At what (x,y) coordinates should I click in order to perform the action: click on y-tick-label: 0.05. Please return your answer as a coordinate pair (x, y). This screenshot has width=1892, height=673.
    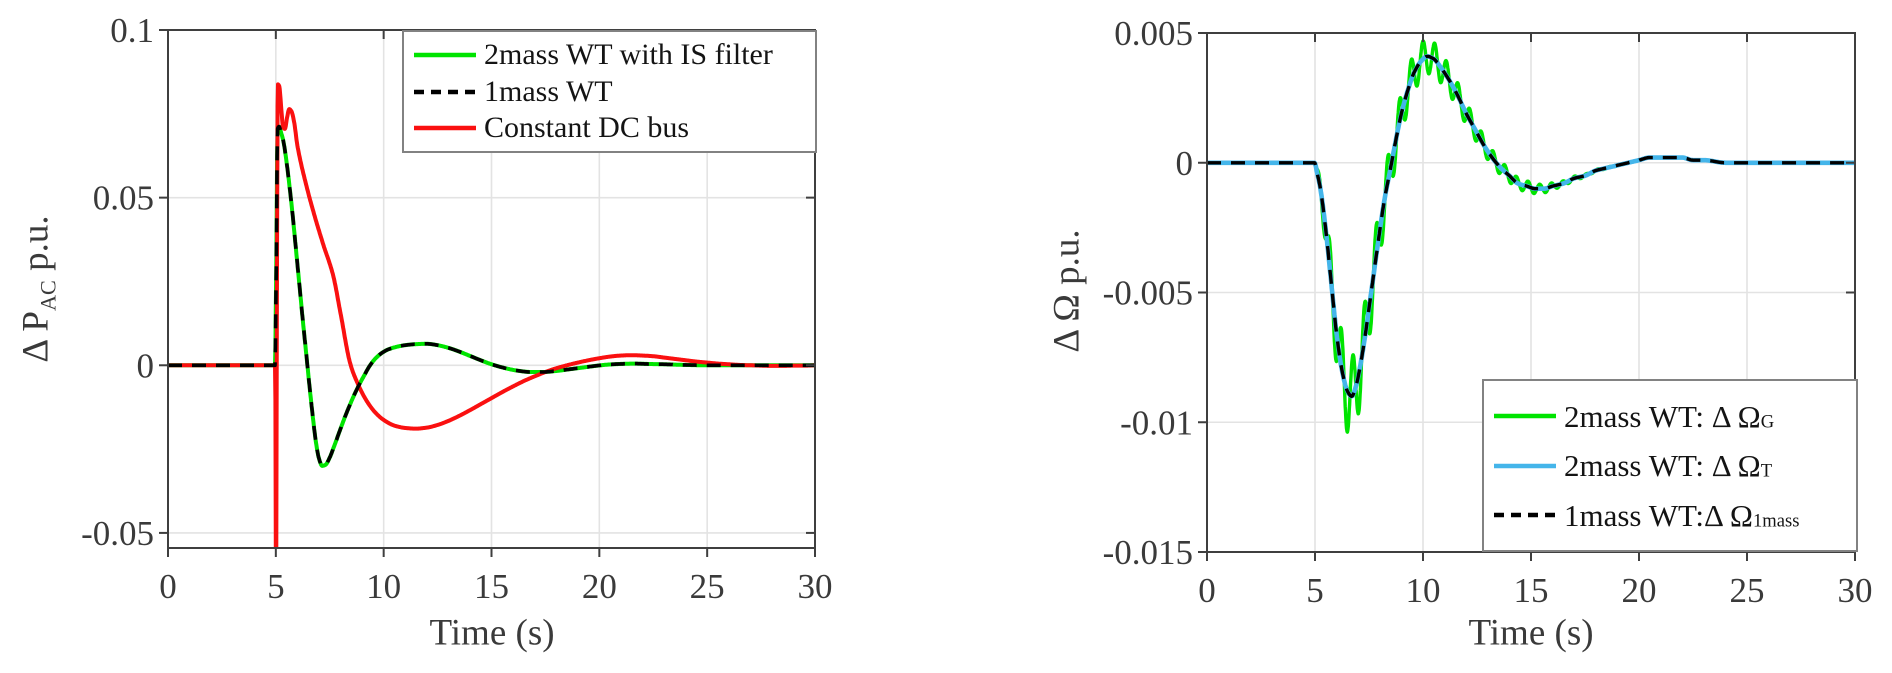
    Looking at the image, I should click on (123, 198).